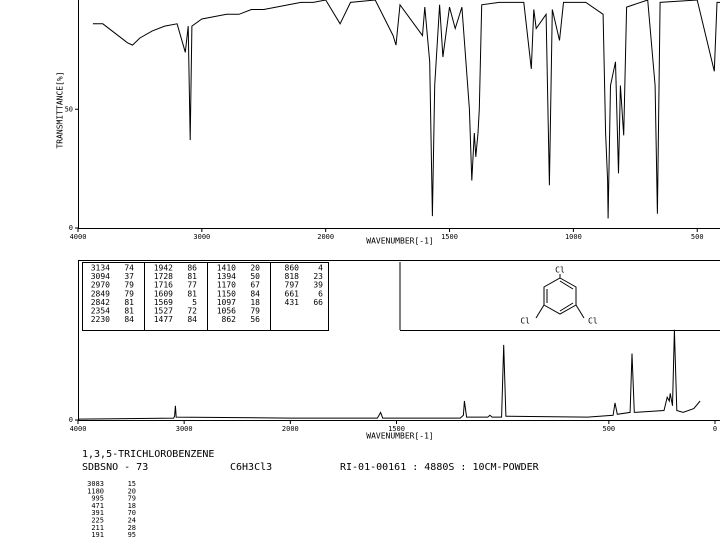 This screenshot has height=540, width=720. Describe the element at coordinates (192, 311) in the screenshot. I see `peak-intensity: 72` at that location.